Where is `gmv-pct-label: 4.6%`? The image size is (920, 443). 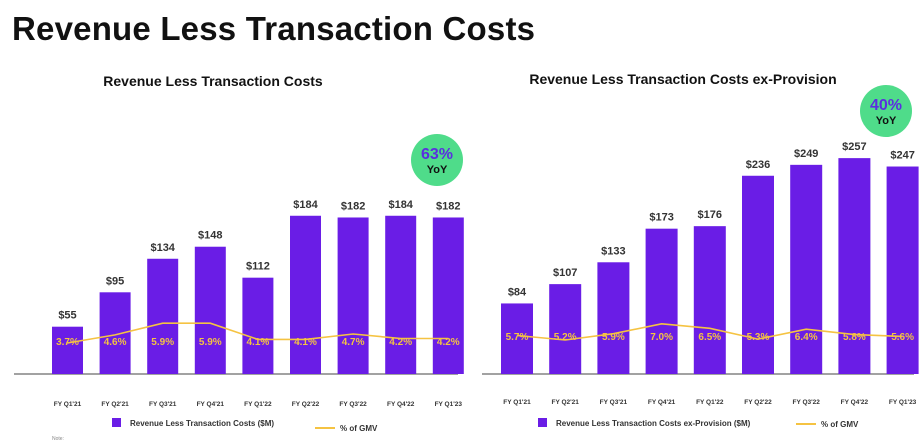
gmv-pct-label: 4.6% is located at coordinates (115, 342).